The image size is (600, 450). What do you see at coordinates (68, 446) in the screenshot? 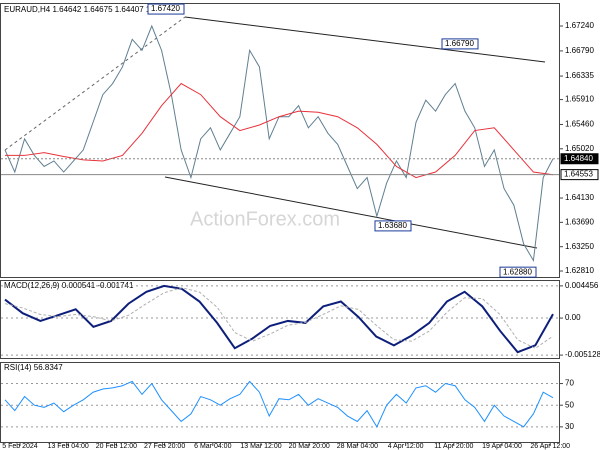
I see `x-tick-label: 13 Feb 04:00` at bounding box center [68, 446].